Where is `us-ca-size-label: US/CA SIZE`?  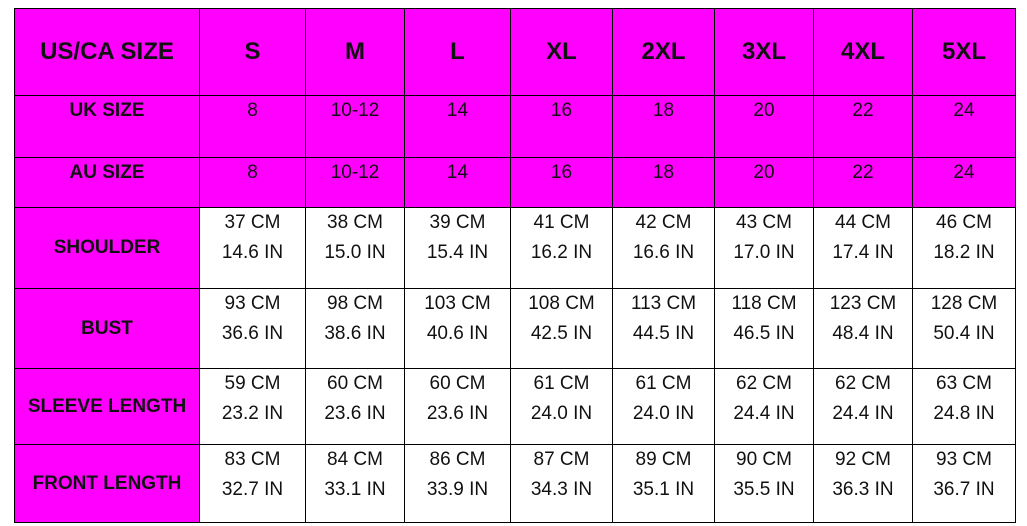 us-ca-size-label: US/CA SIZE is located at coordinates (107, 52).